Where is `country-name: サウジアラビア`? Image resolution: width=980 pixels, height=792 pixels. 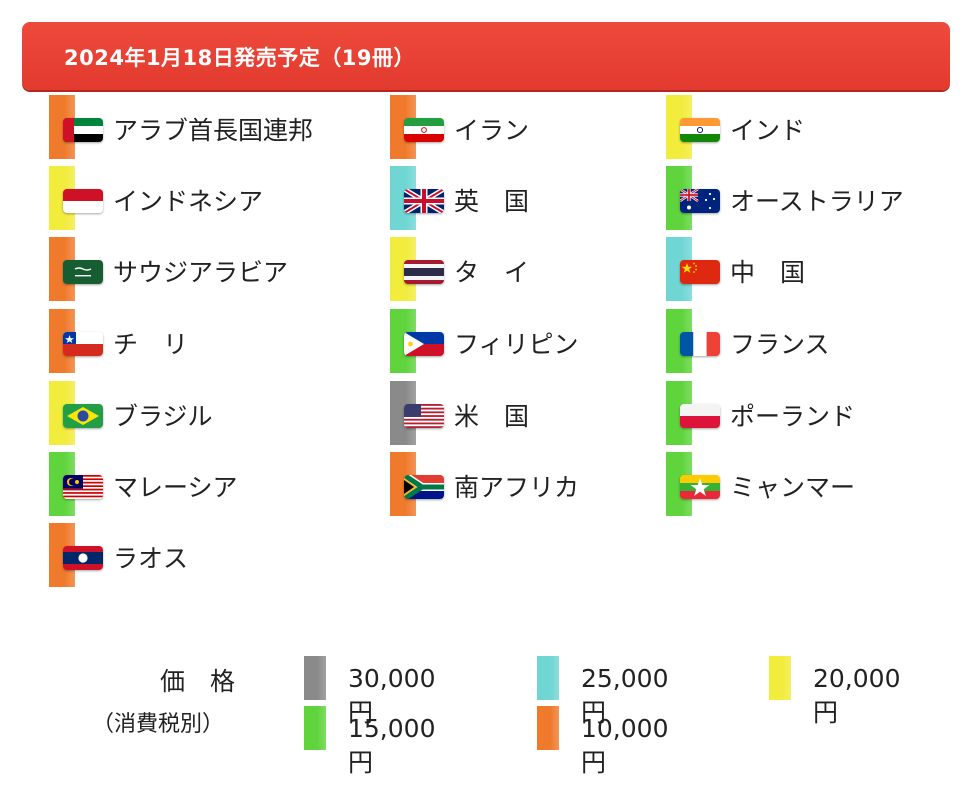 country-name: サウジアラビア is located at coordinates (201, 272).